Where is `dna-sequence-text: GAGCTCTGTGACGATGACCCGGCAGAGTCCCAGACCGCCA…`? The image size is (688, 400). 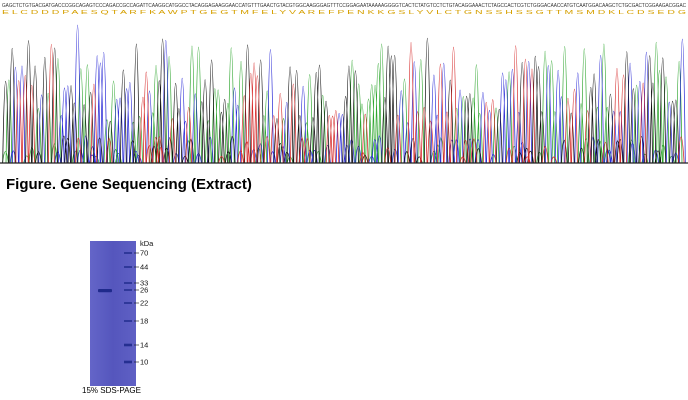
dna-sequence-text: GAGCTCTGTGACGATGACCCGGCAGAGTCCCAGACCGCCA… is located at coordinates (344, 6).